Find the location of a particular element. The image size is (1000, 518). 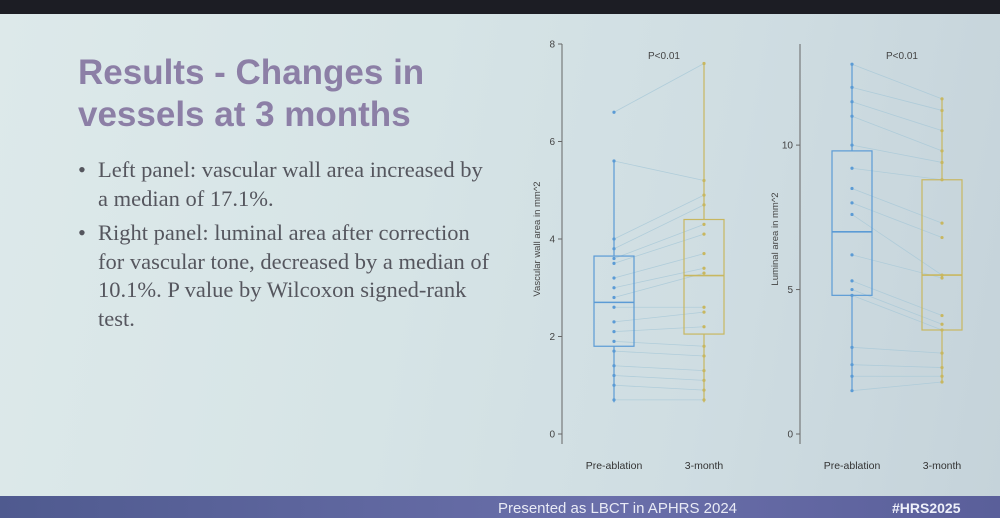

title-line-1: Results - Changes in is located at coordinates (251, 72).